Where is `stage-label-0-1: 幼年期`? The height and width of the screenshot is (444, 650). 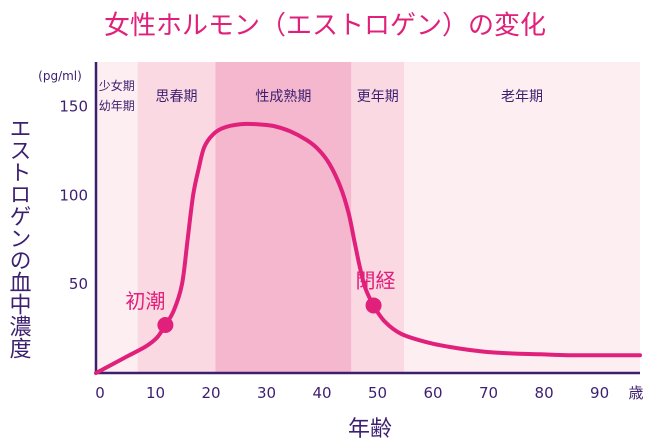 stage-label-0-1: 幼年期 is located at coordinates (117, 106).